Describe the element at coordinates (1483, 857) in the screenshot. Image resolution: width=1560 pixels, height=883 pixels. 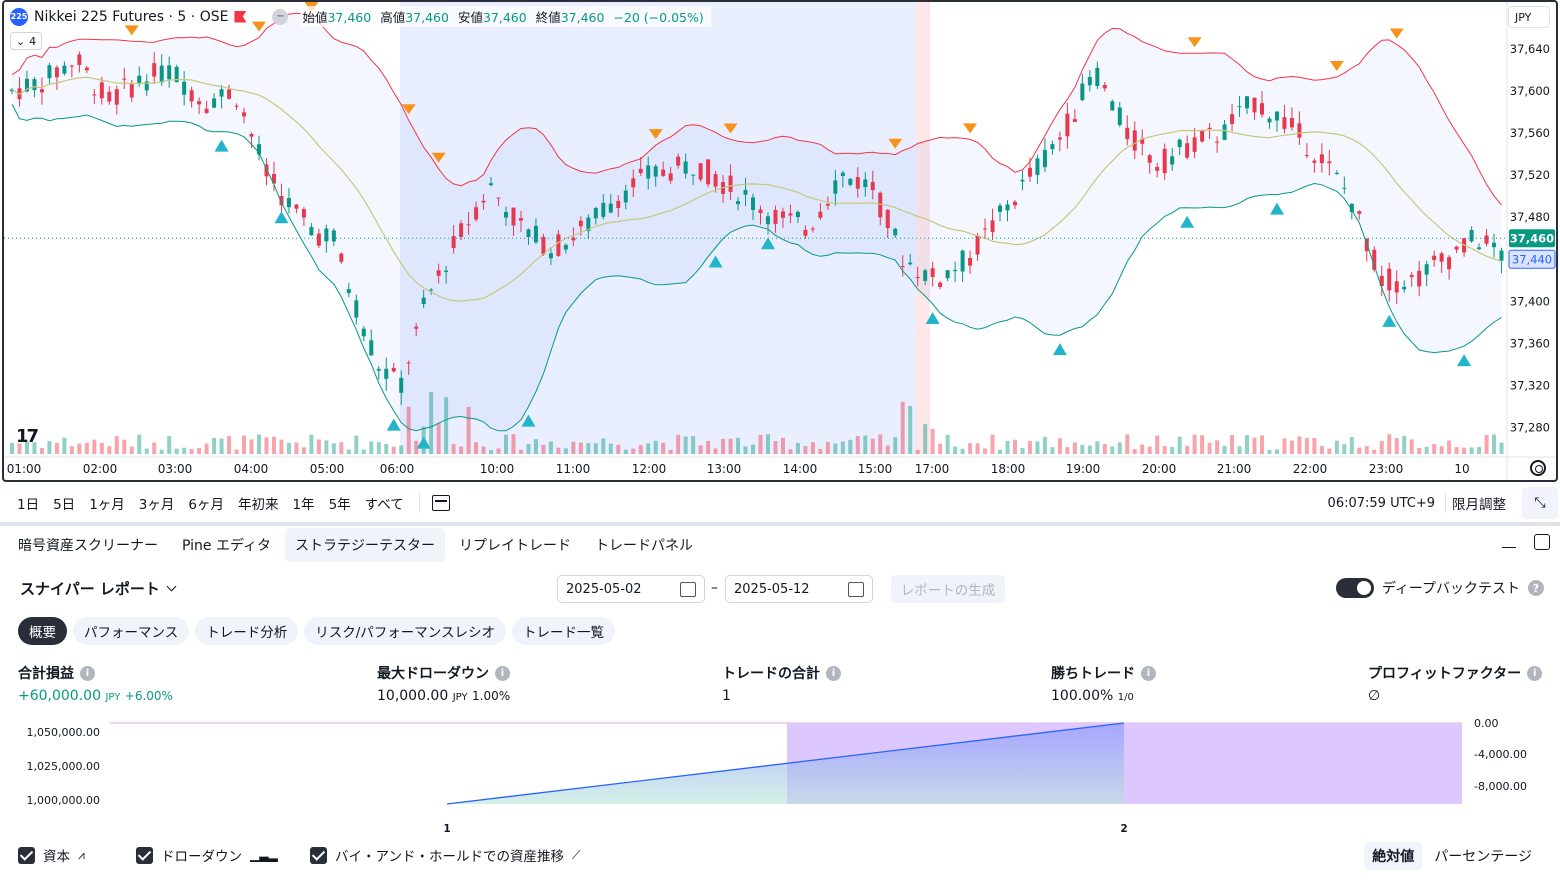
I see `percentage-button: パーセンテージ` at that location.